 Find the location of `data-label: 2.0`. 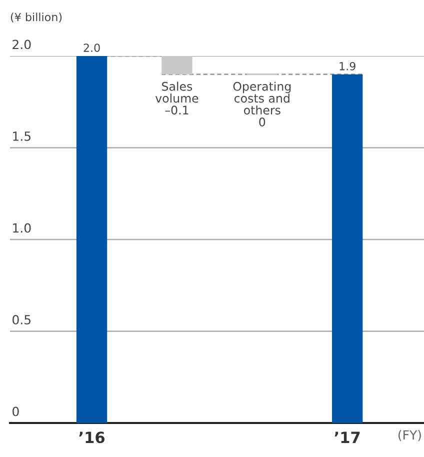

data-label: 2.0 is located at coordinates (92, 48).